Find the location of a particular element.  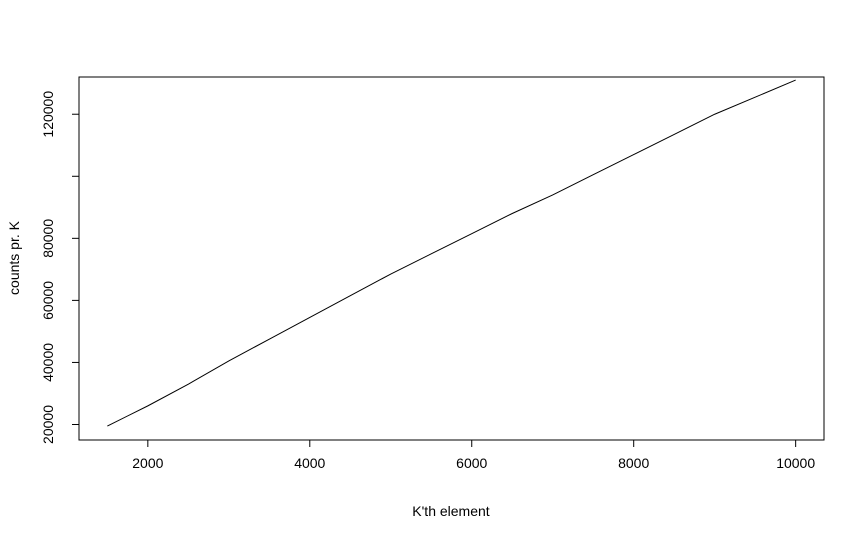

y-tick-label: 120000 is located at coordinates (48, 114).